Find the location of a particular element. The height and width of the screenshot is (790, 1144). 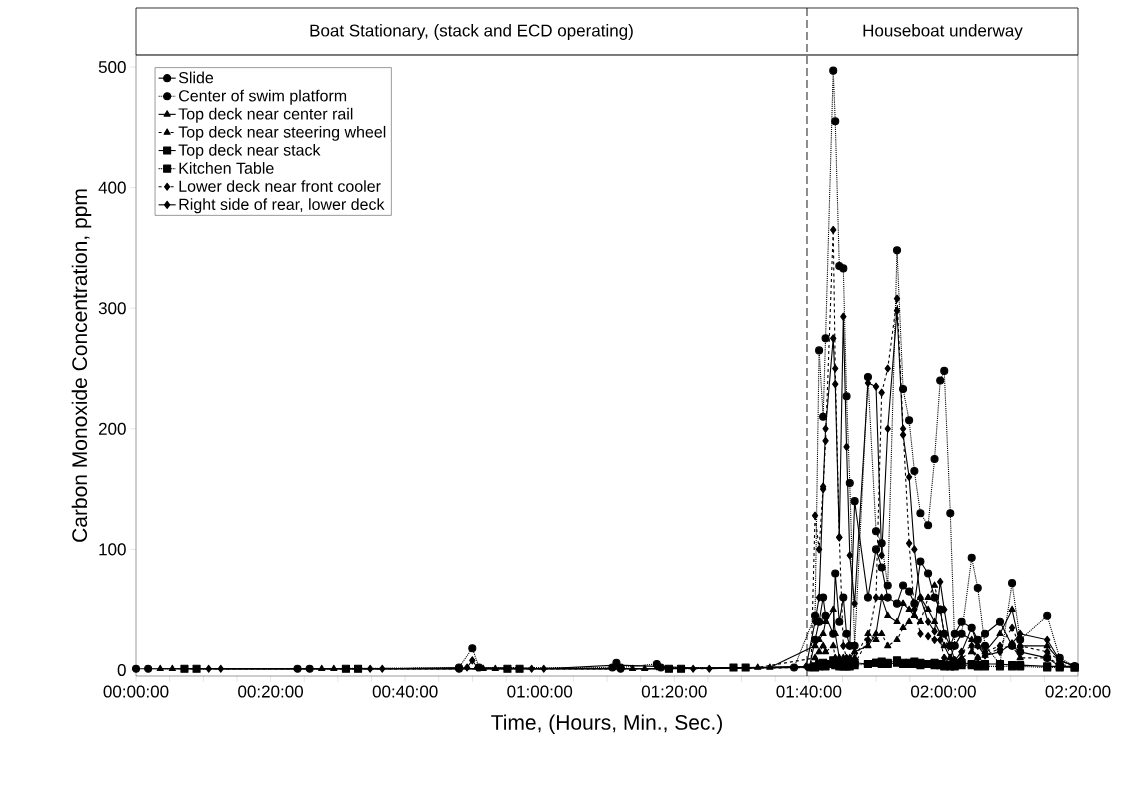

y-tick-label: 400 is located at coordinates (112, 187).